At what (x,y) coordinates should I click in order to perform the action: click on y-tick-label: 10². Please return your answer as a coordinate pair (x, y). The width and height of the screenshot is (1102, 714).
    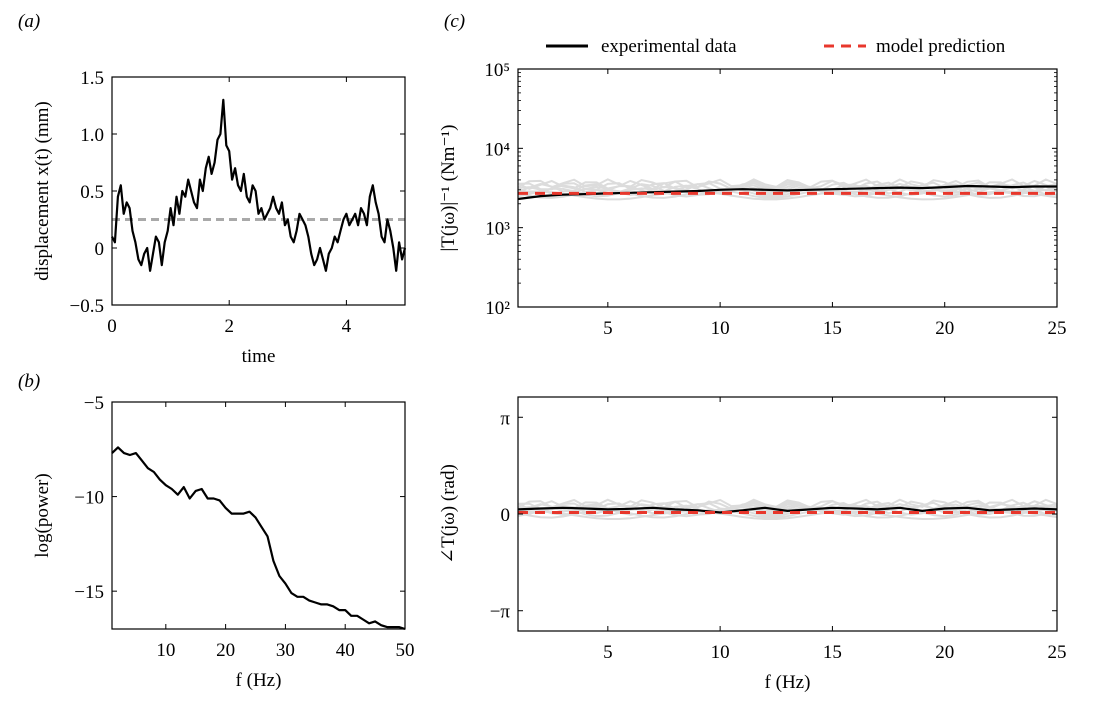
    Looking at the image, I should click on (497, 308).